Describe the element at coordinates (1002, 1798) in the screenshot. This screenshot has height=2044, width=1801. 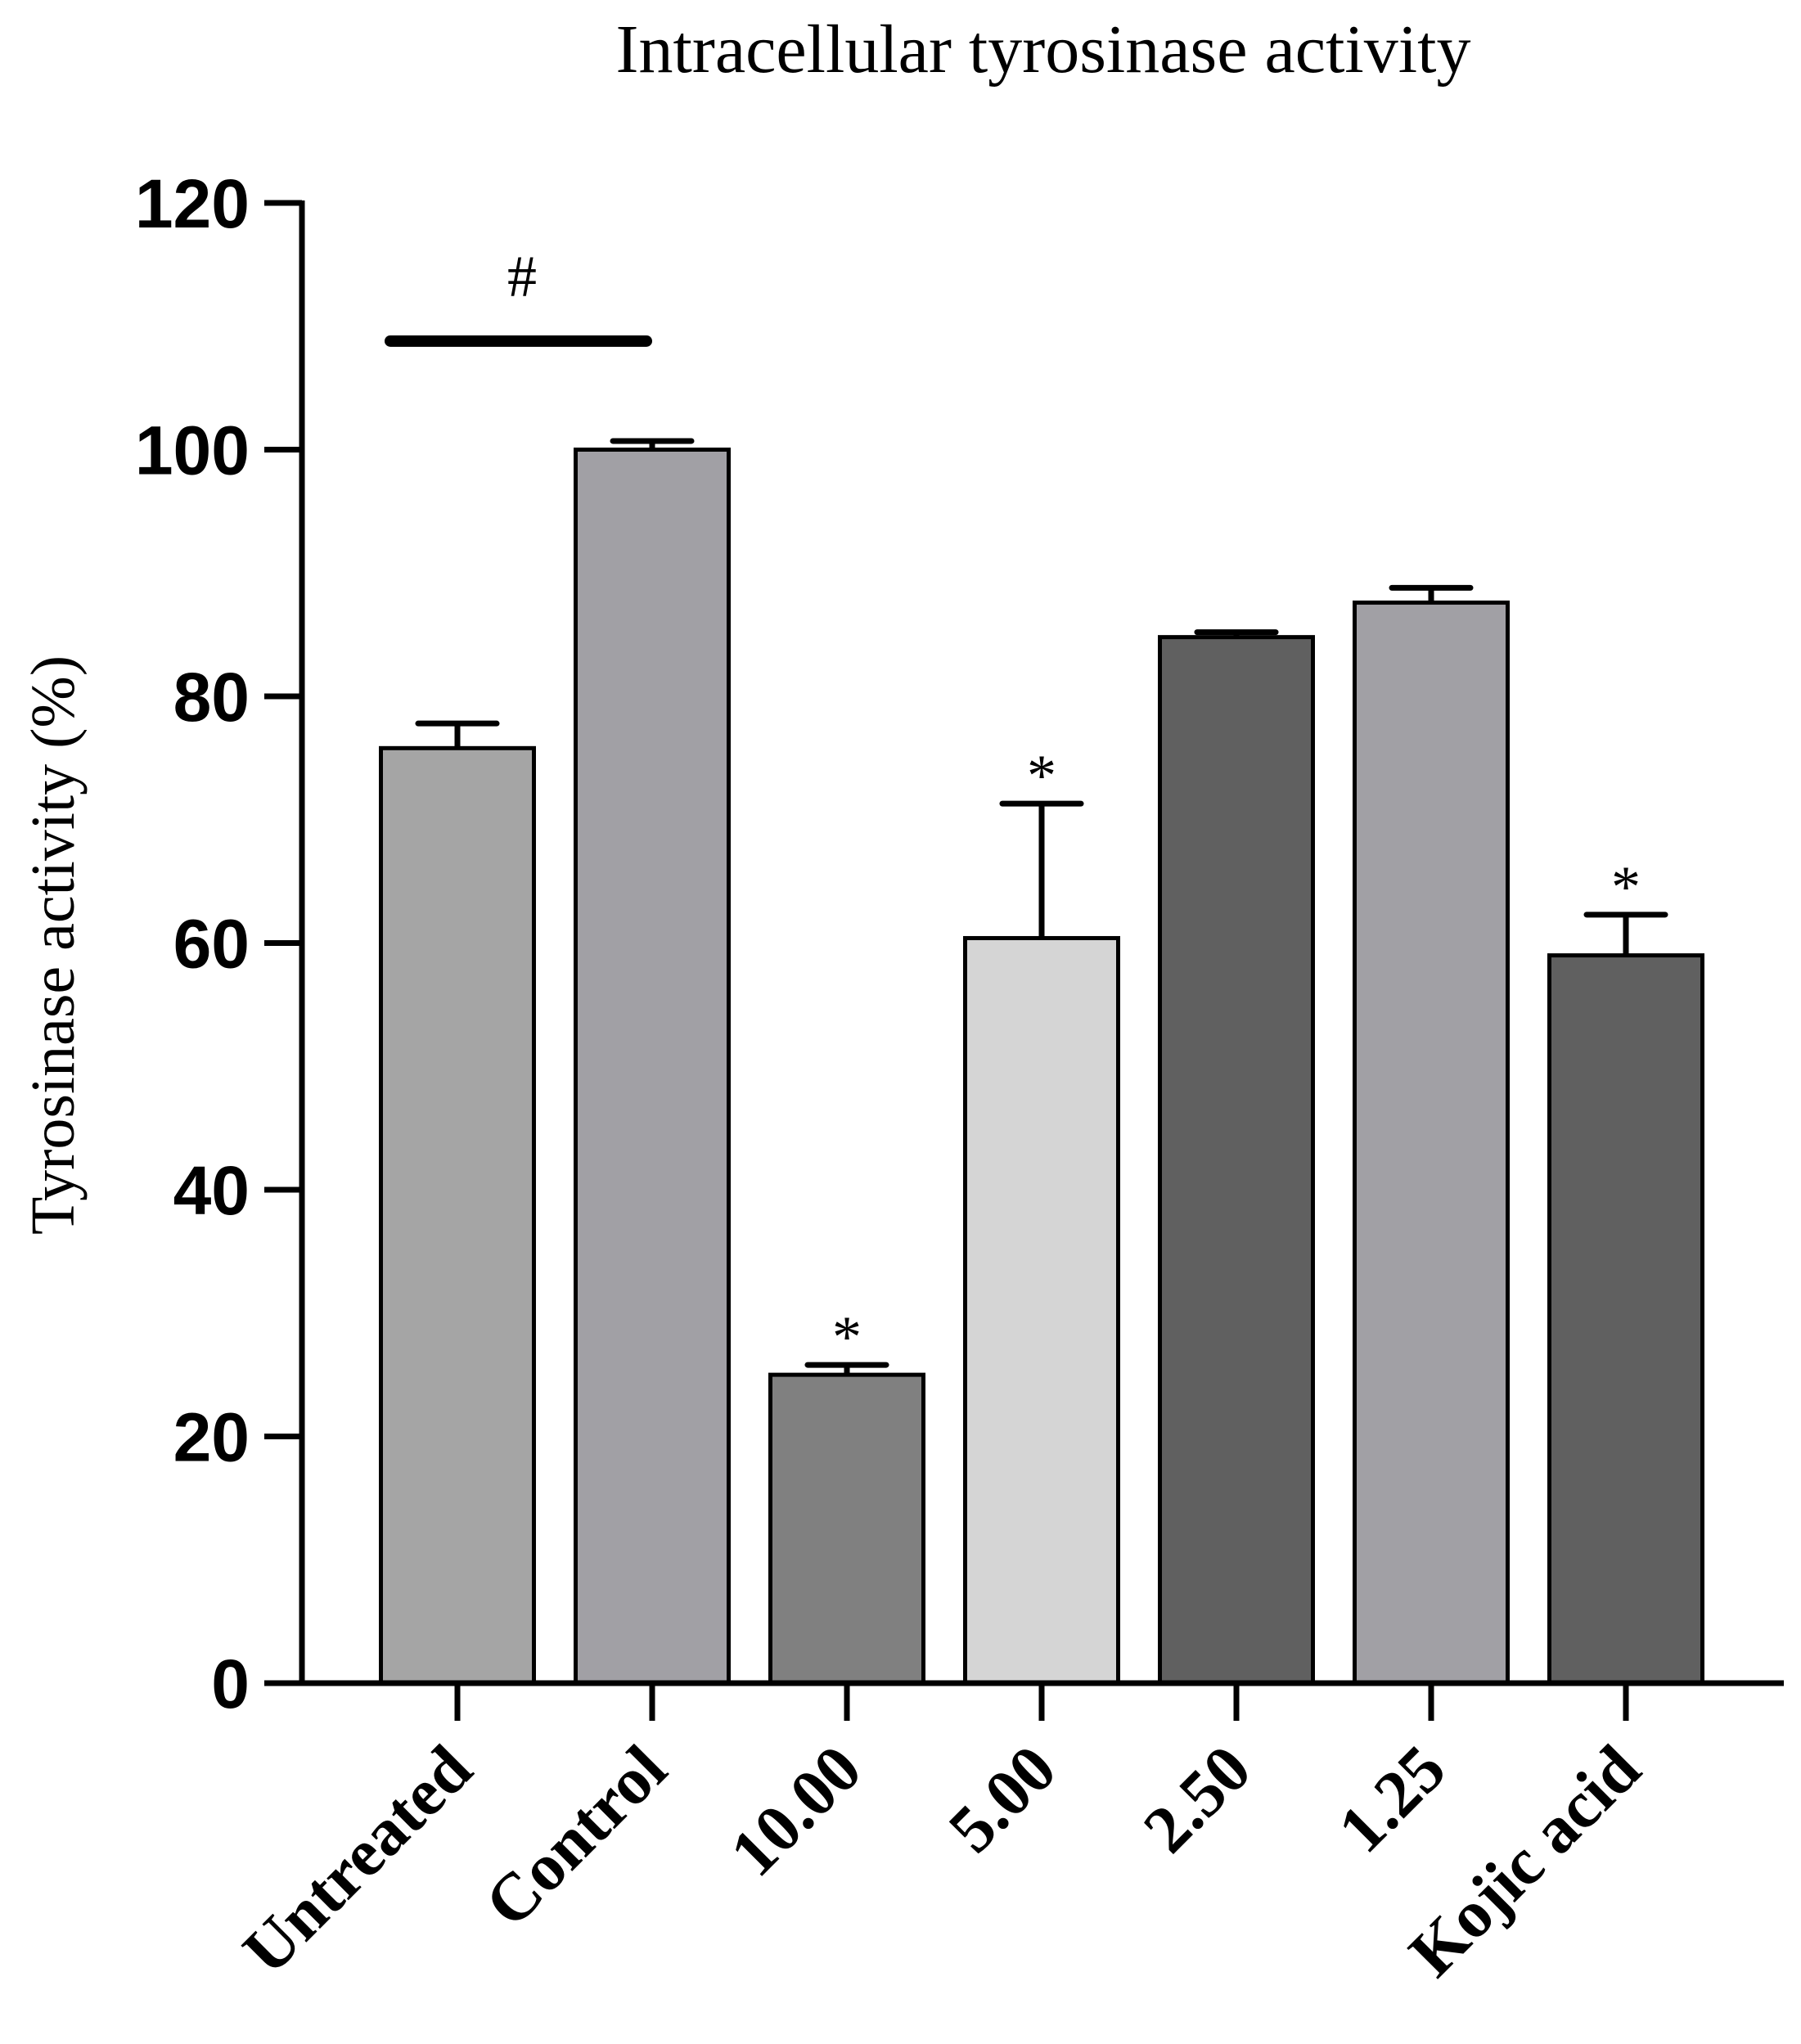
I see `x-tick-label: 5.00` at that location.